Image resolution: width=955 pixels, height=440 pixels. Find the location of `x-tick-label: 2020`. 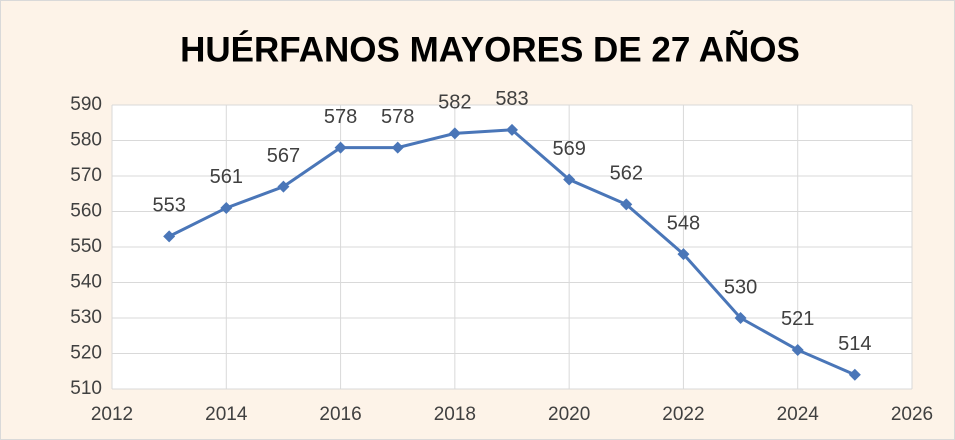

x-tick-label: 2020 is located at coordinates (569, 414).